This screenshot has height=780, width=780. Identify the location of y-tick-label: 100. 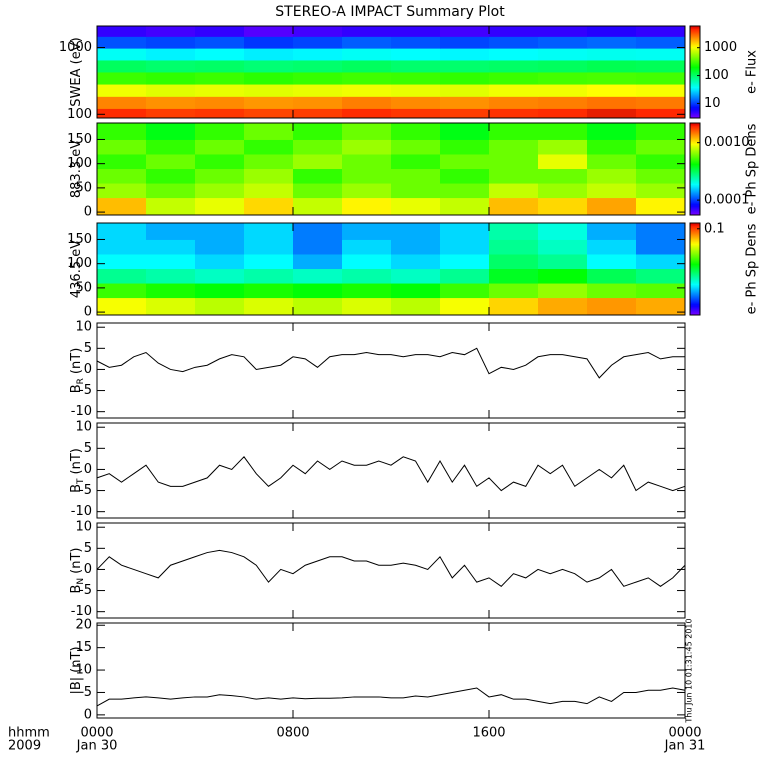
(79, 163).